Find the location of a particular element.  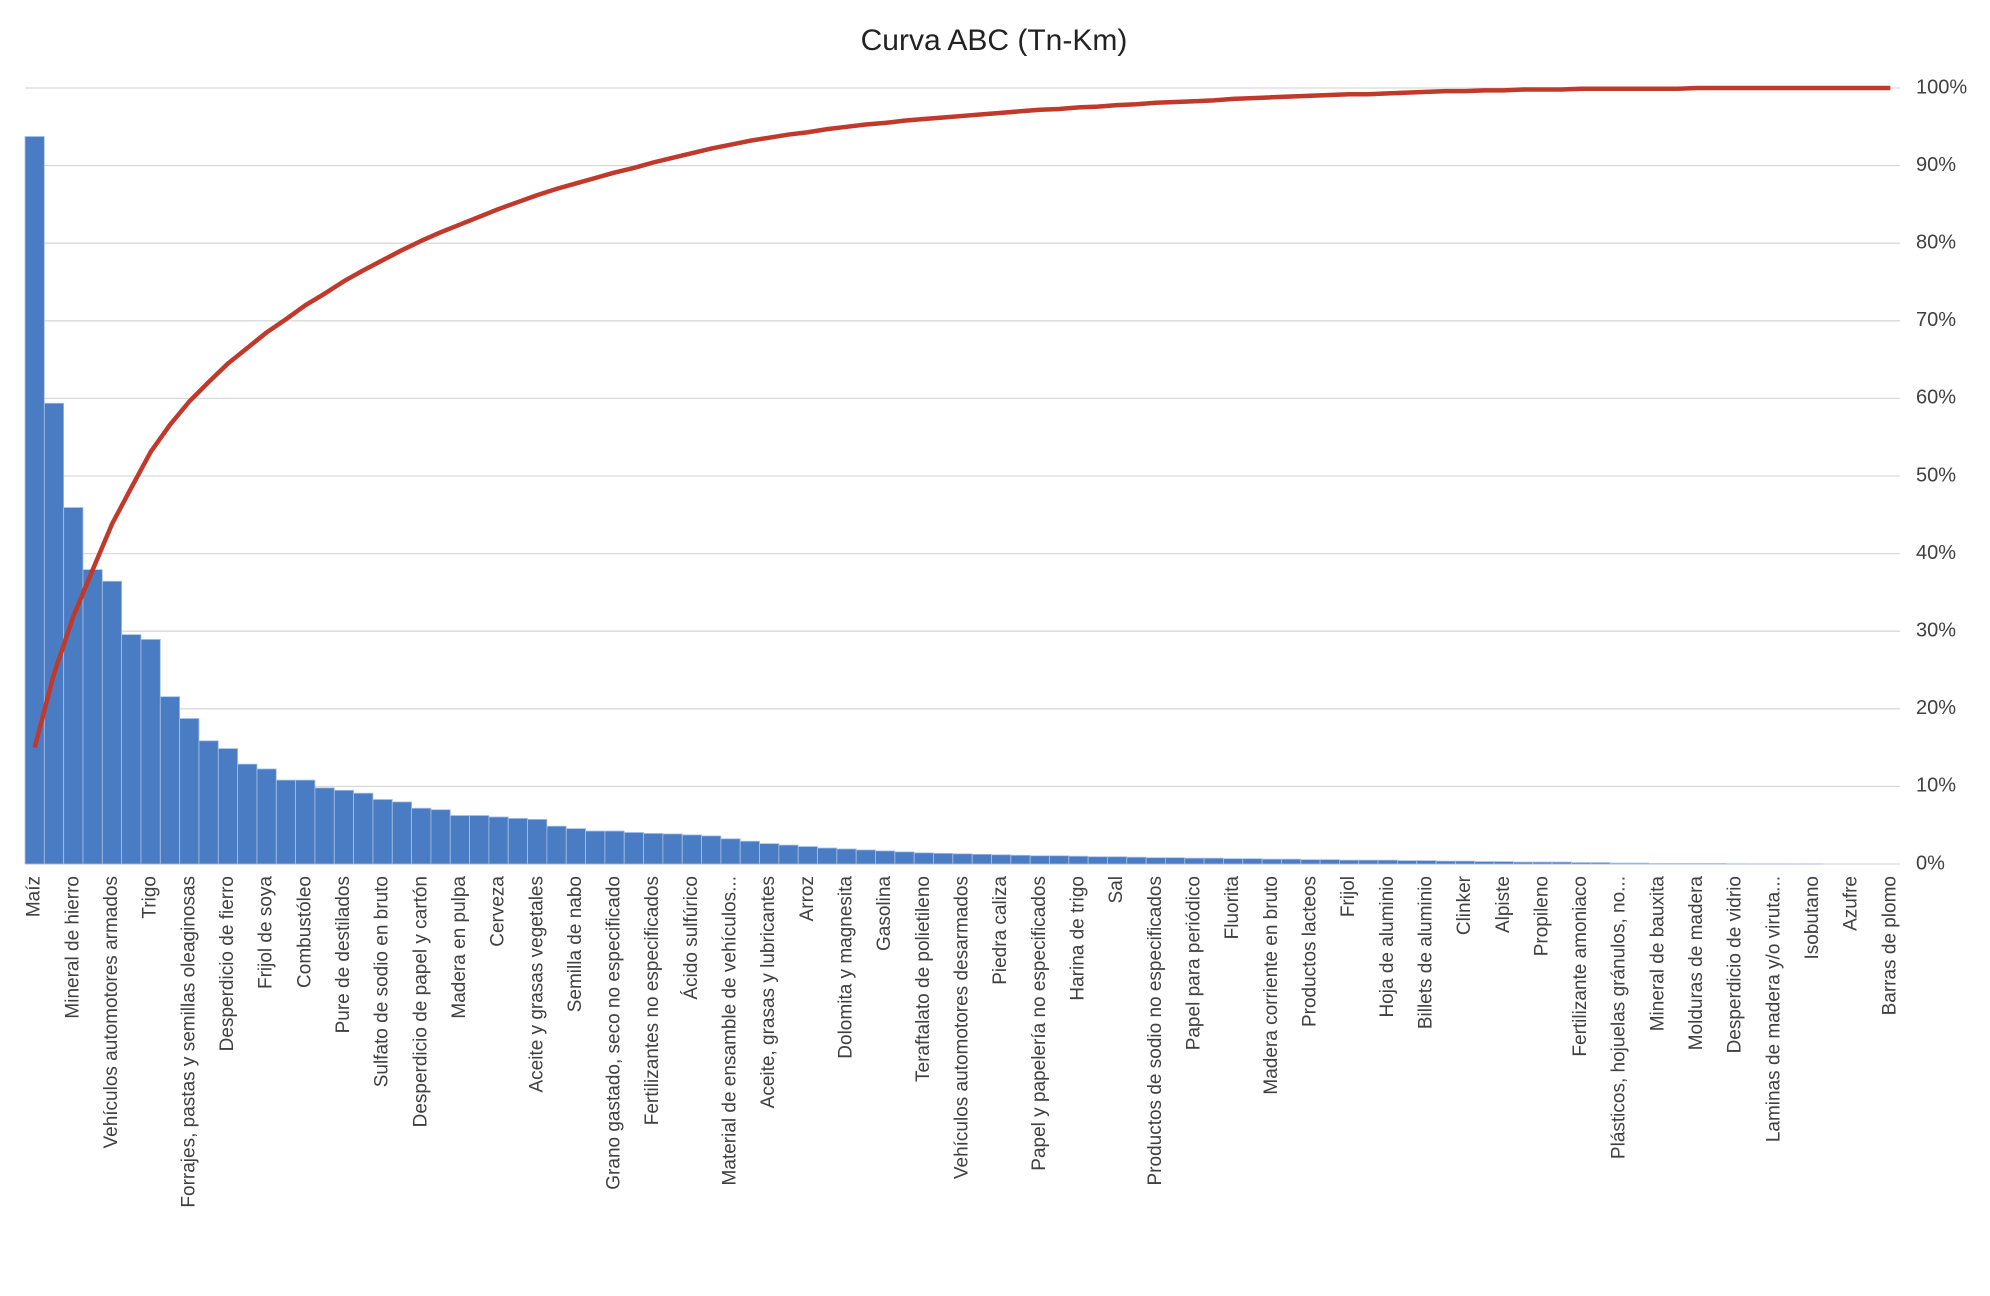

x-tick-label: Barras de plomo is located at coordinates (1889, 945).